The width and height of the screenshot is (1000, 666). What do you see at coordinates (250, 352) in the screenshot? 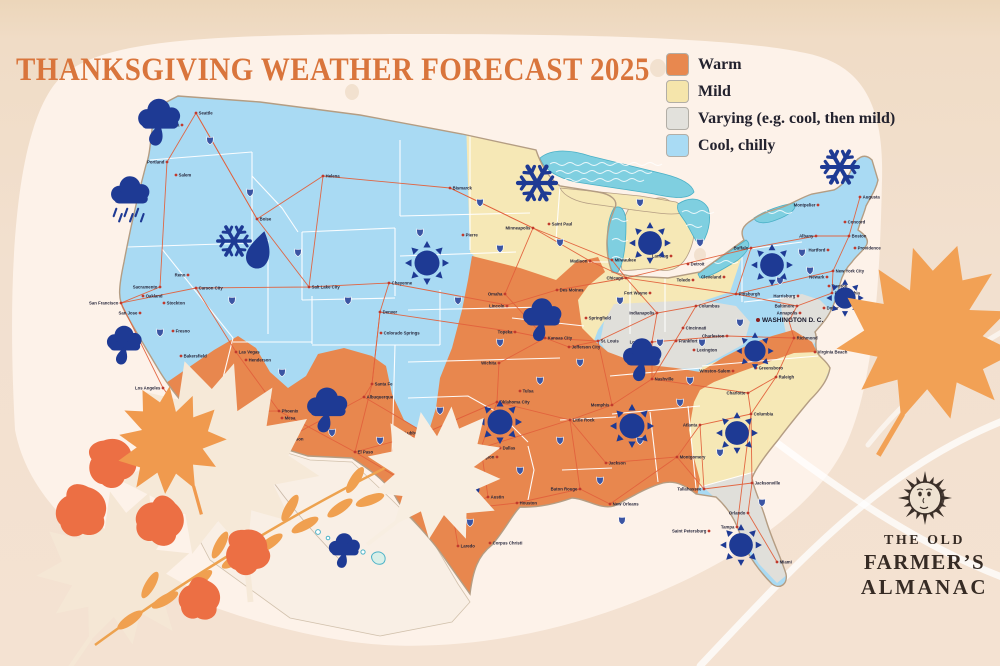
I see `city-label: Las Vegas` at bounding box center [250, 352].